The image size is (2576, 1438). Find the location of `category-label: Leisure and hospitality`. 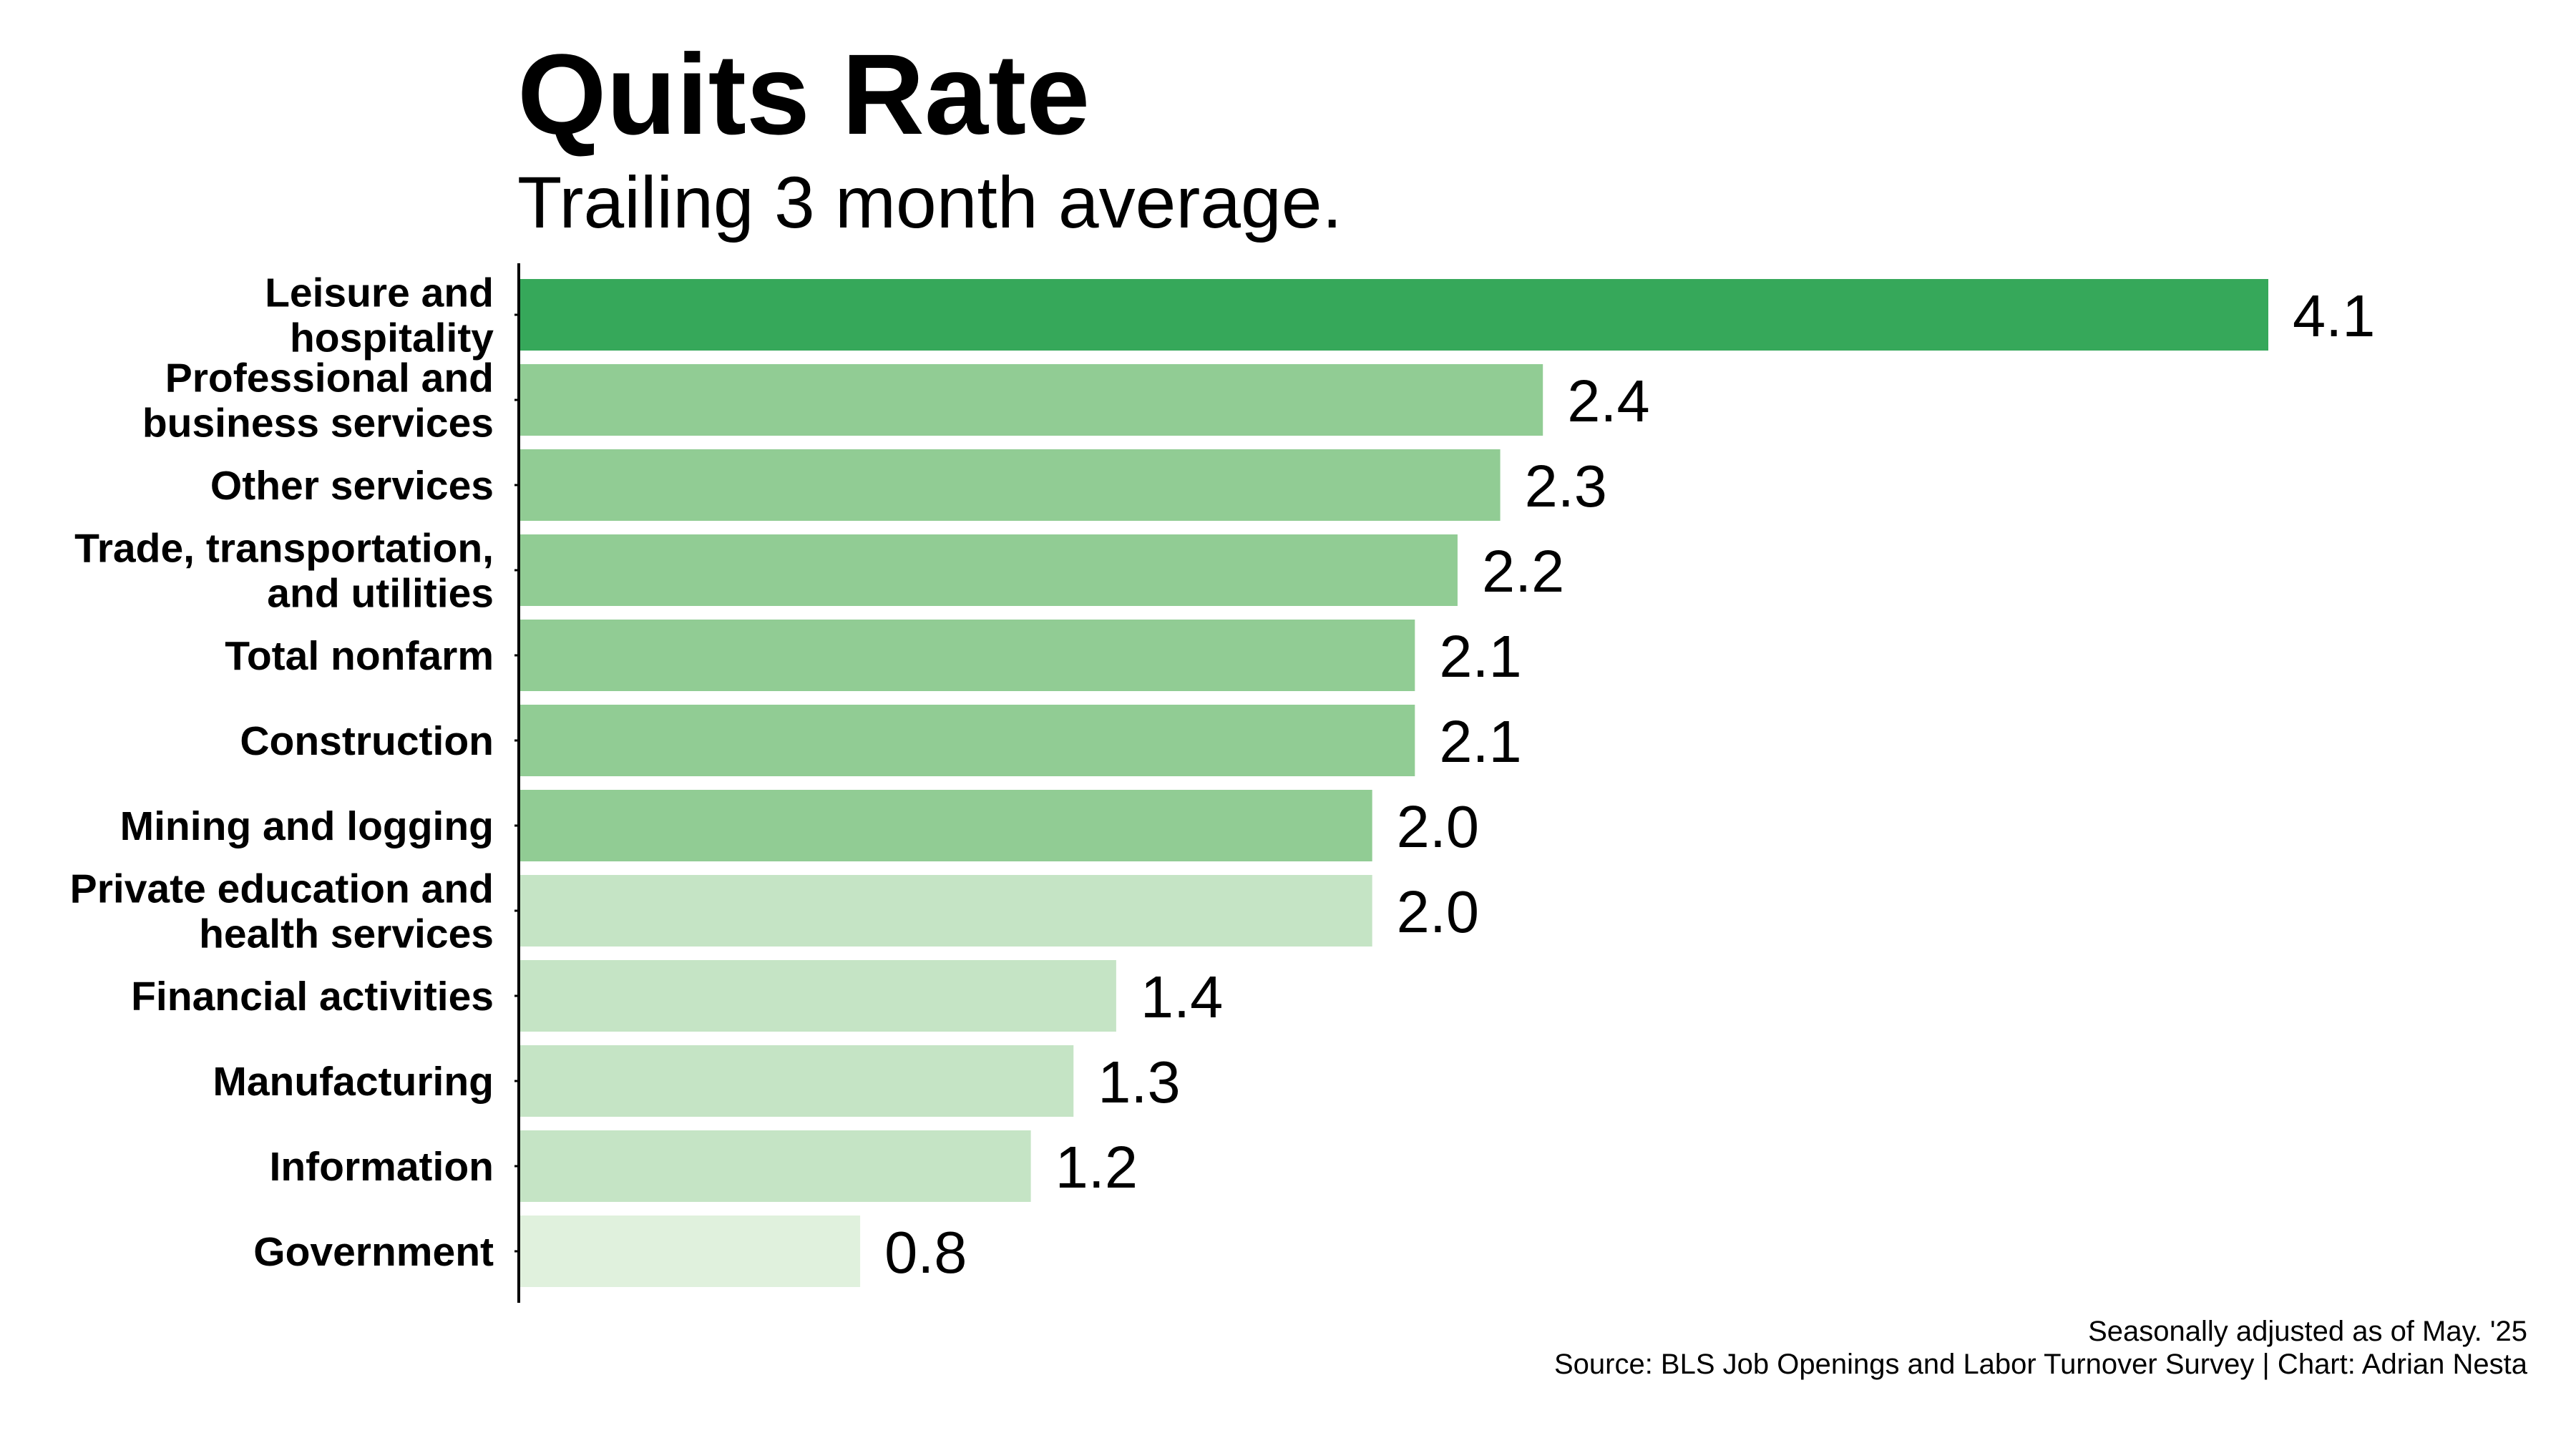

category-label: Leisure and hospitality is located at coordinates (379, 316).